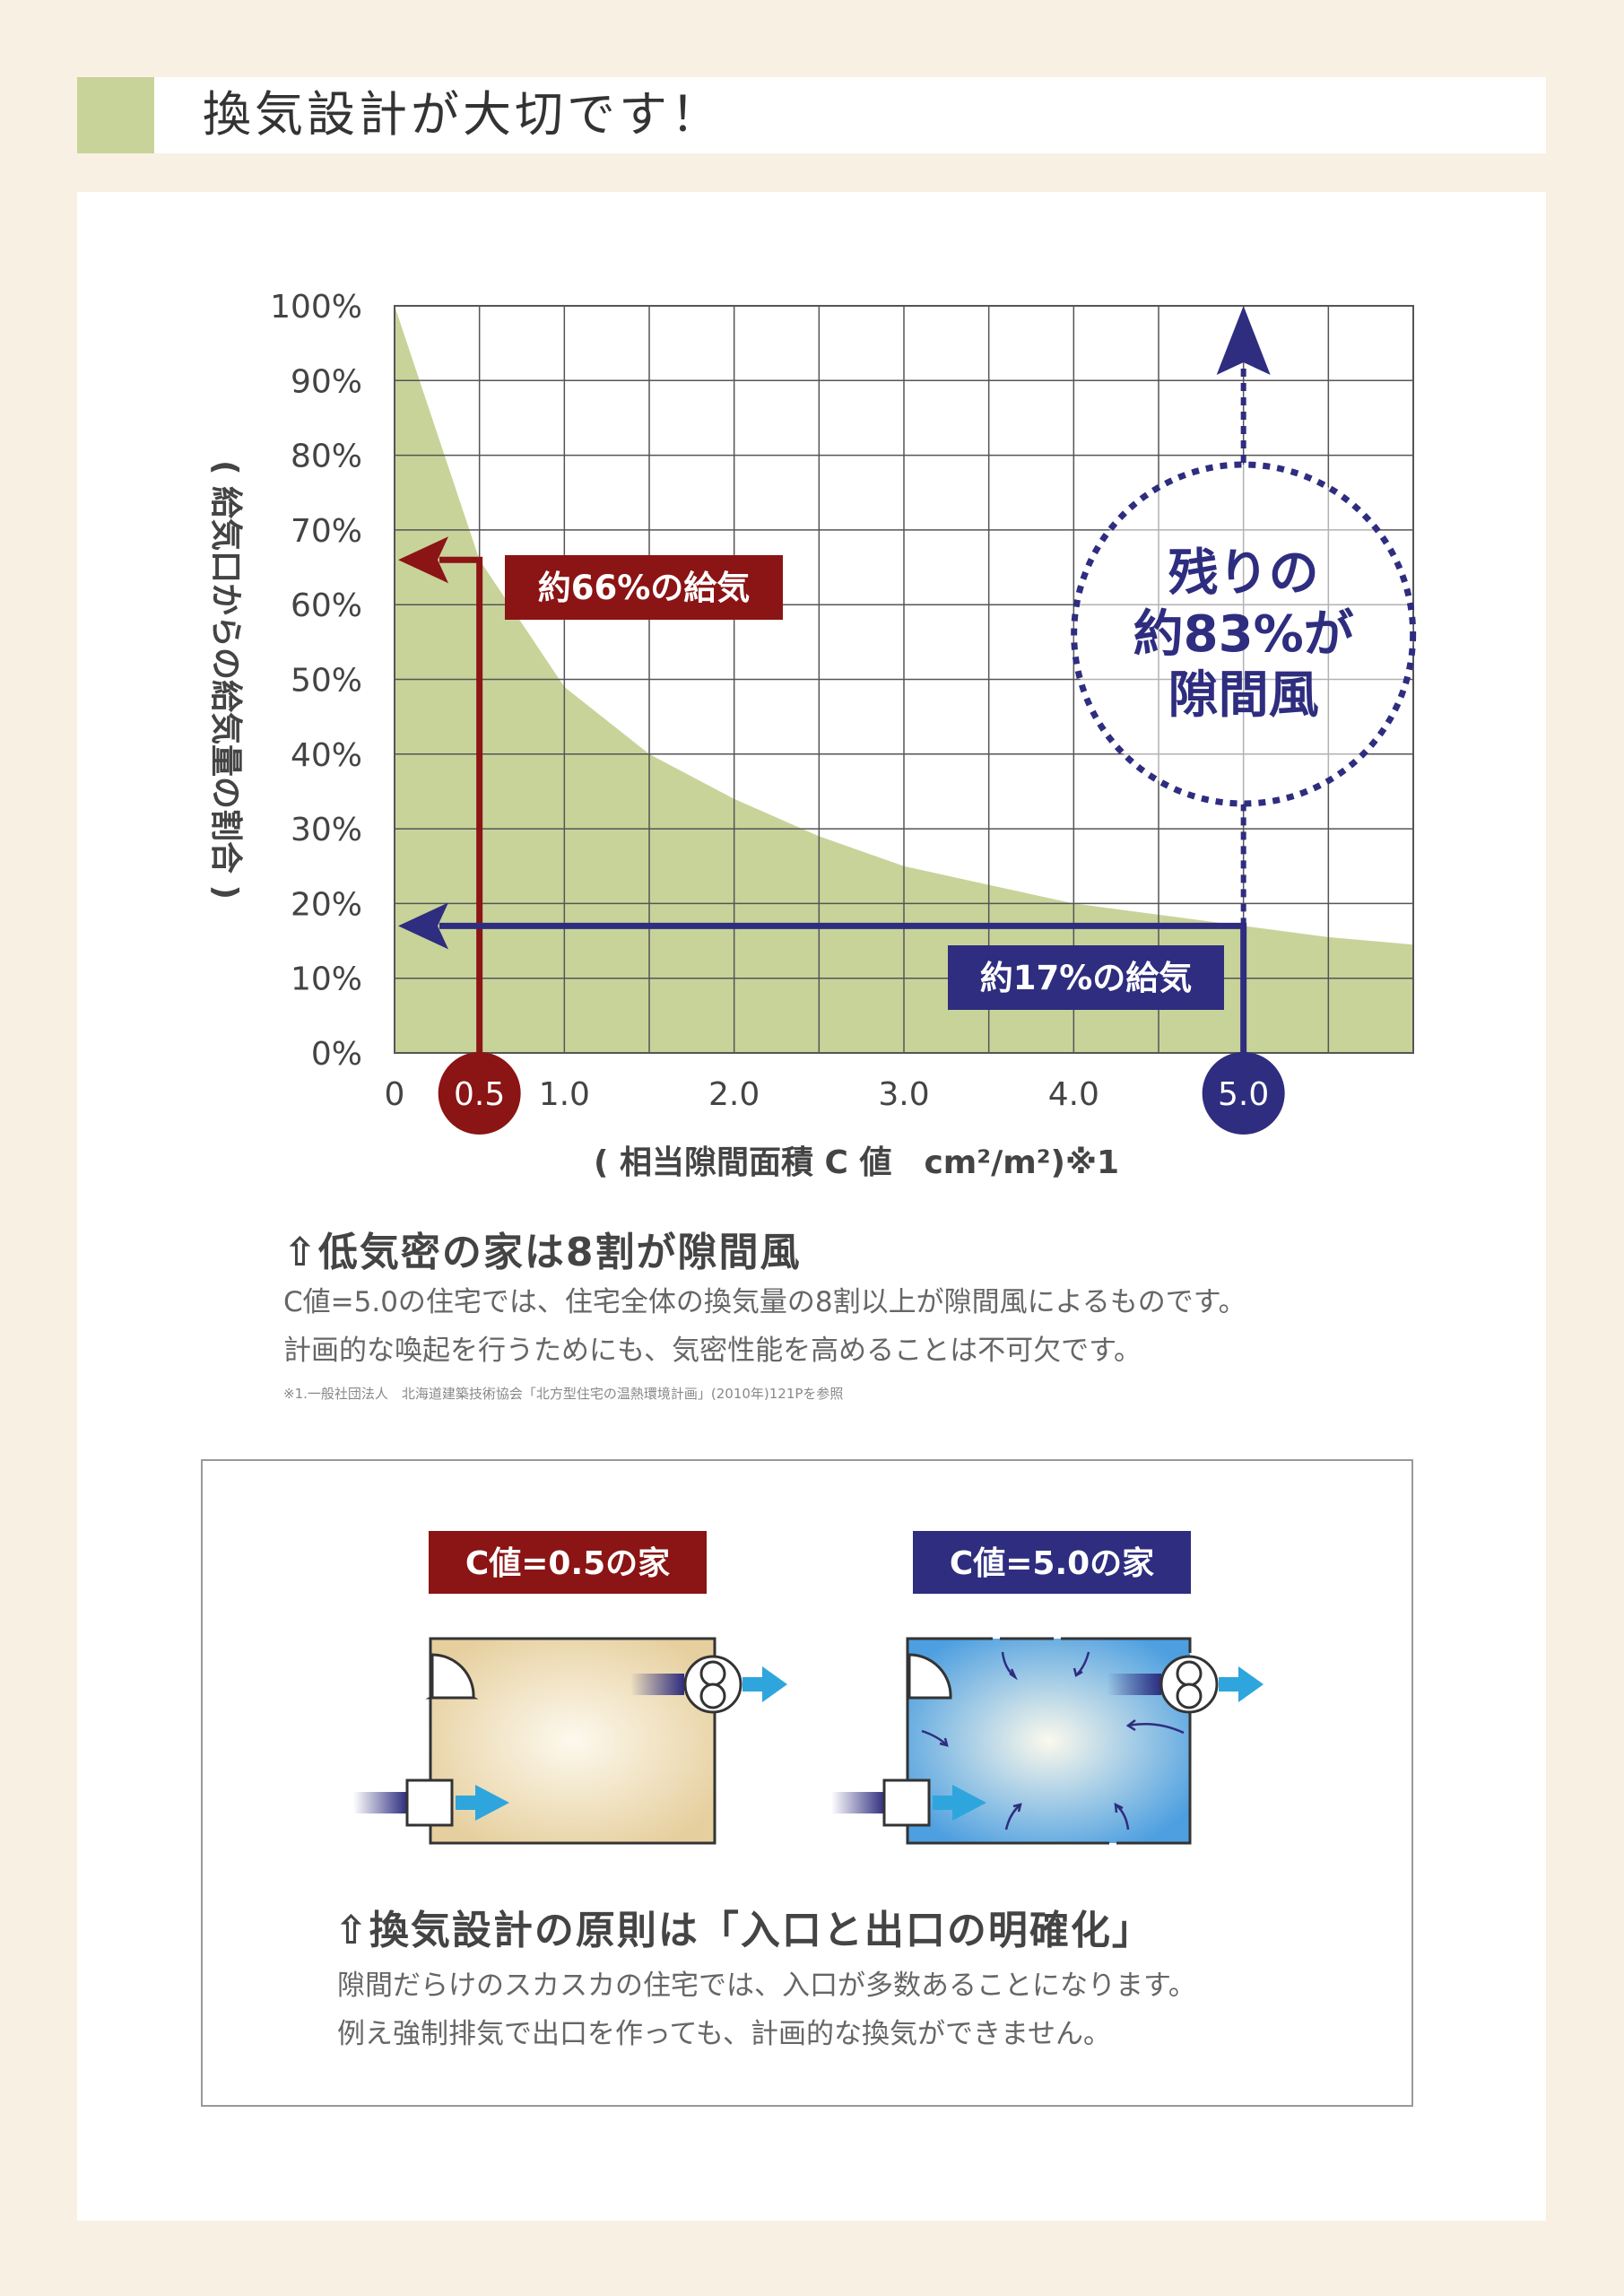 This screenshot has width=1624, height=2296. What do you see at coordinates (542, 1252) in the screenshot?
I see `section1-heading: ⇧低気密の家は8割が隙間風` at bounding box center [542, 1252].